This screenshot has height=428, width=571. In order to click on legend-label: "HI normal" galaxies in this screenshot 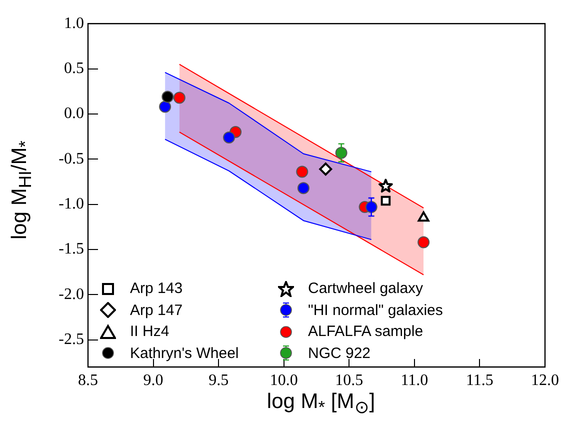, I will do `click(375, 310)`.